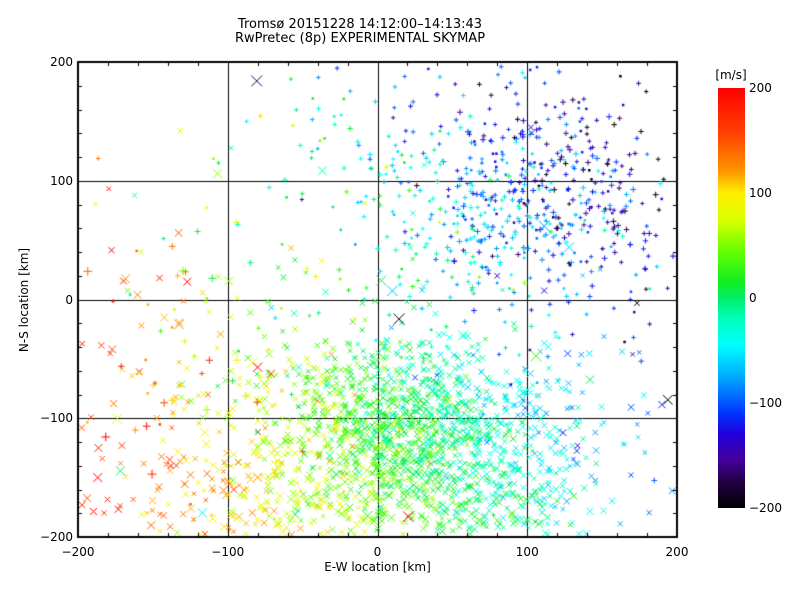 This screenshot has width=800, height=600. What do you see at coordinates (78, 552) in the screenshot?
I see `x-tick-label: −200` at bounding box center [78, 552].